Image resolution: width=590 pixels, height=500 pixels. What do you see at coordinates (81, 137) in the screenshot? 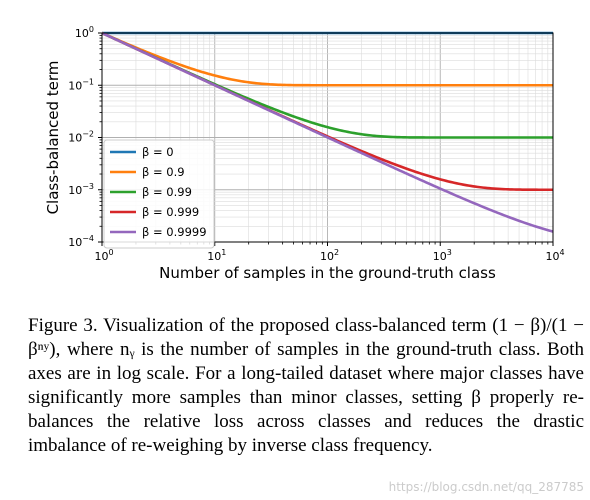
I see `y-tick-label: 10⁻²` at bounding box center [81, 137].